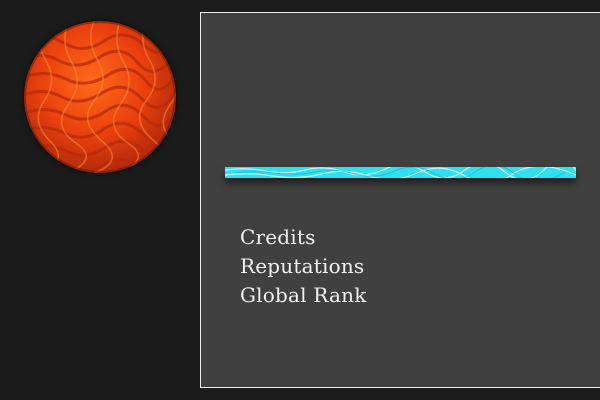 Image resolution: width=600 pixels, height=400 pixels. What do you see at coordinates (303, 295) in the screenshot?
I see `stat-global-rank: Global Rank` at bounding box center [303, 295].